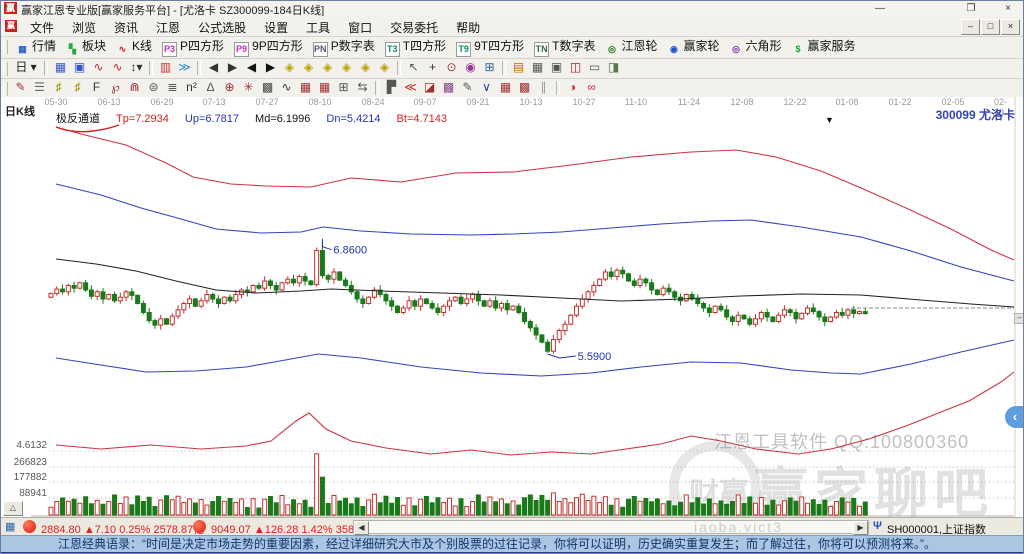  Describe the element at coordinates (467, 87) in the screenshot. I see `pencil2-icon: ✎` at that location.